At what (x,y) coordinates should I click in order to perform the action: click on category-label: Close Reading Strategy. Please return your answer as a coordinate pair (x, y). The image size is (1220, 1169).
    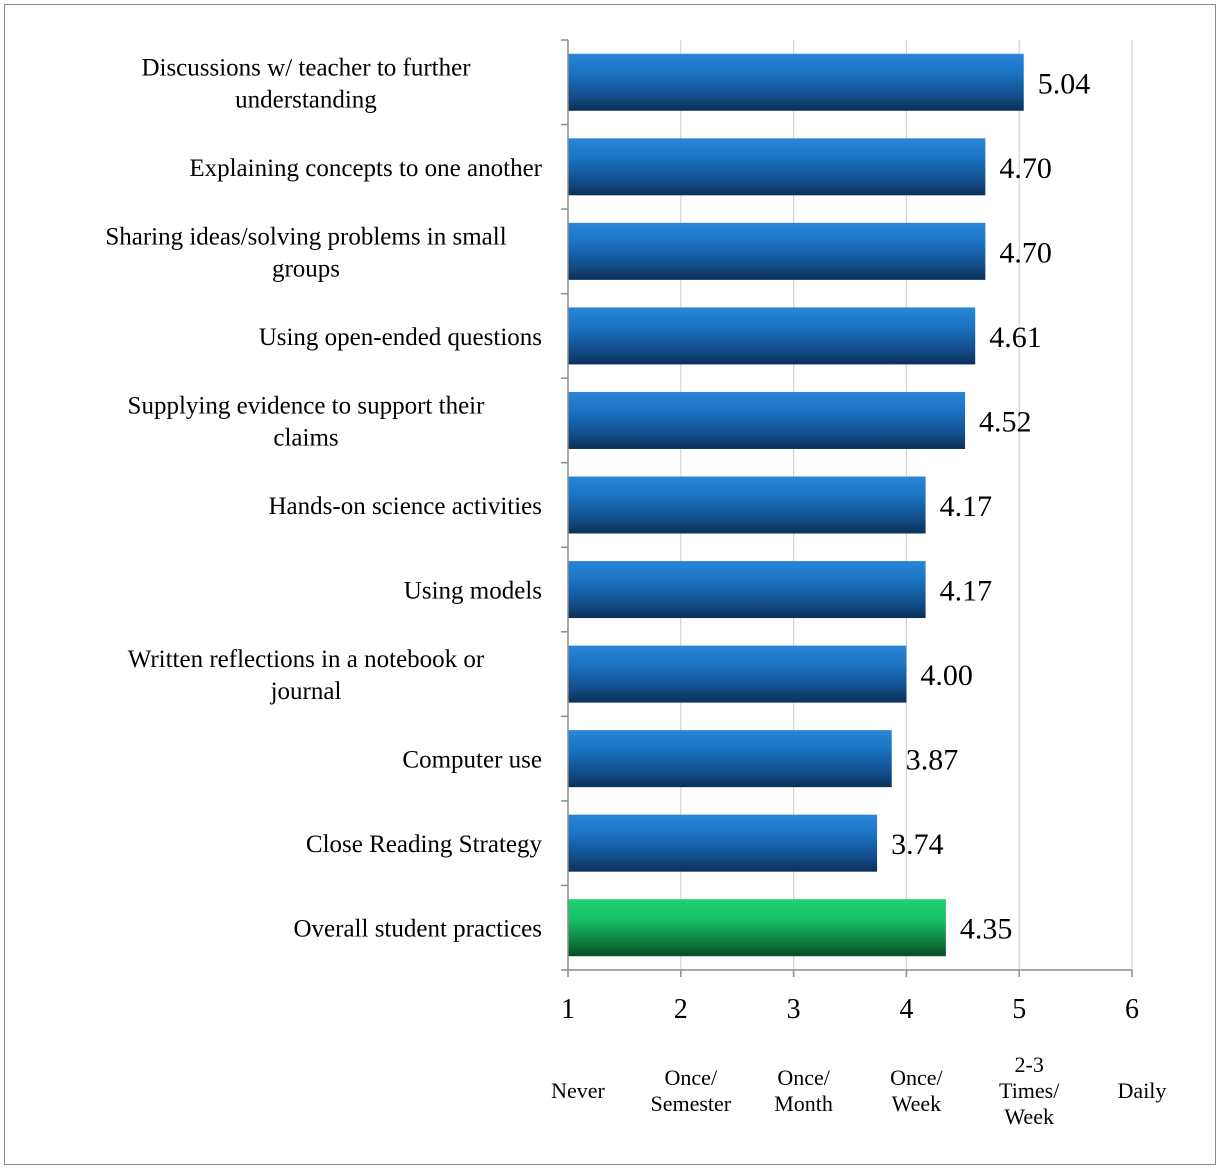
    Looking at the image, I should click on (424, 844).